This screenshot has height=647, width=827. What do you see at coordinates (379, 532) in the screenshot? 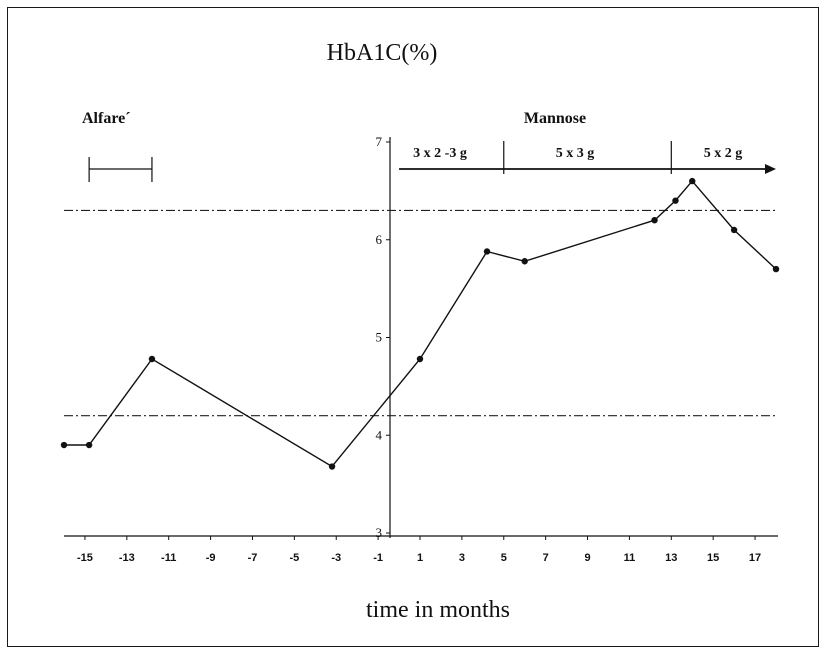
I see `y-tick-label: 3` at bounding box center [379, 532].